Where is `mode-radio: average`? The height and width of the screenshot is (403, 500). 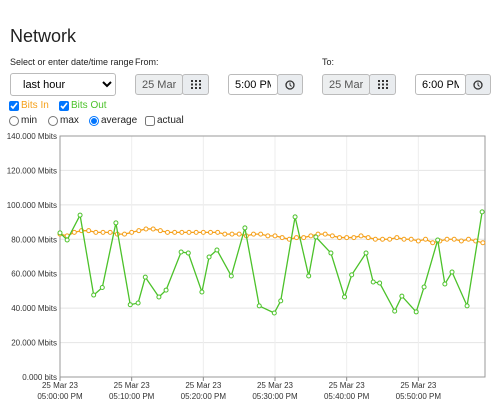
mode-radio: average is located at coordinates (113, 120).